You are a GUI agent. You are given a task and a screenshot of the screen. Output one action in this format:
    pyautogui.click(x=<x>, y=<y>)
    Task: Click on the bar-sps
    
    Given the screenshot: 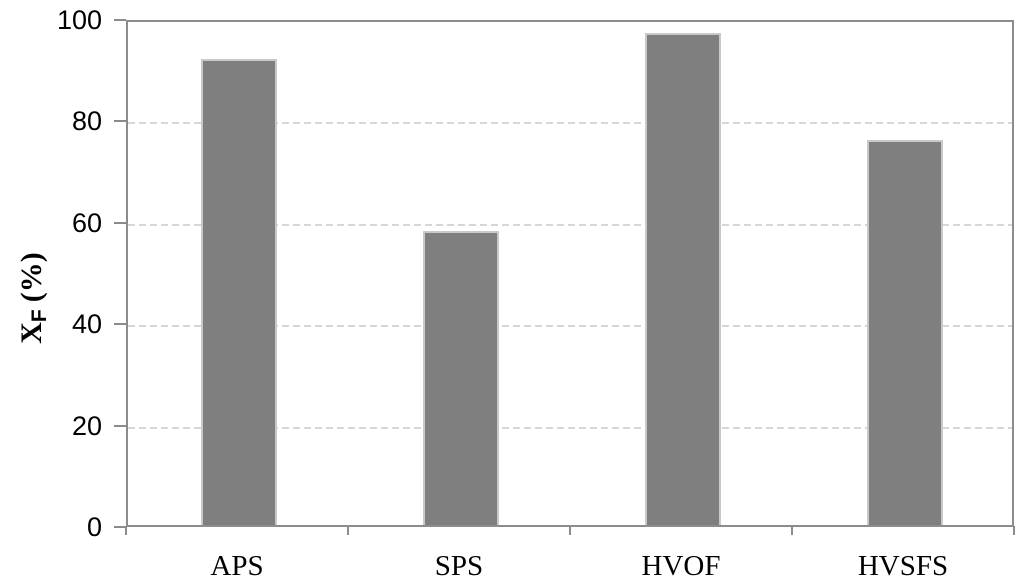 What is the action you would take?
    pyautogui.click(x=461, y=377)
    